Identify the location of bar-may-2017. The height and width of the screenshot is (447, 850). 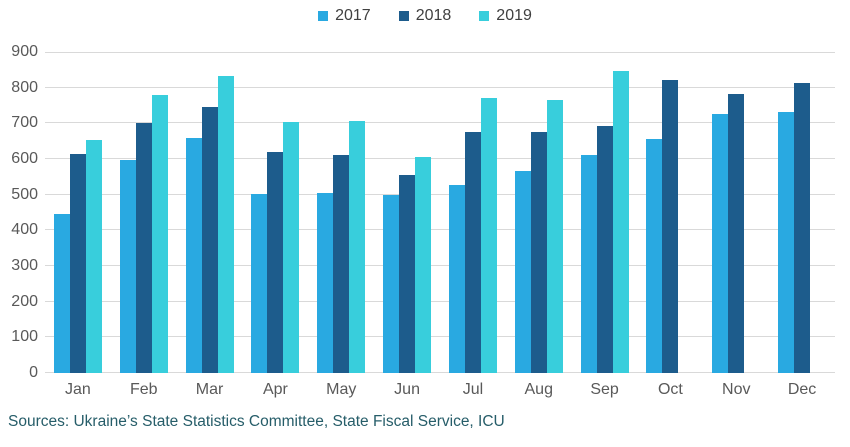
(325, 282).